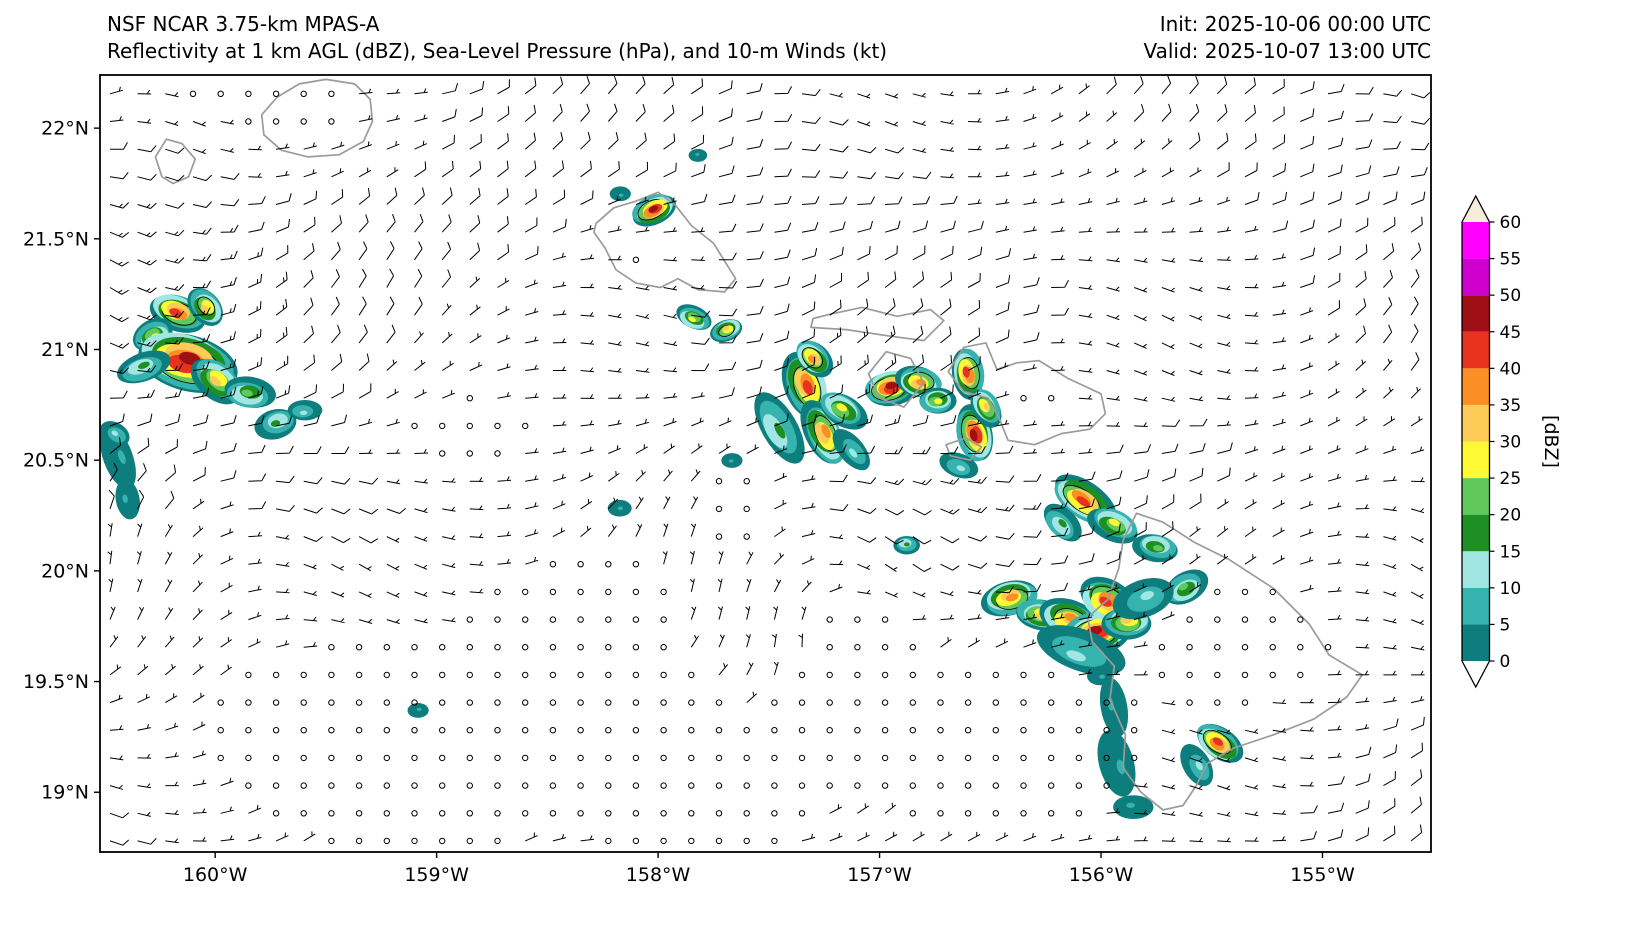 This screenshot has width=1641, height=941. Describe the element at coordinates (1511, 552) in the screenshot. I see `colorbar-tick-label: 15` at that location.